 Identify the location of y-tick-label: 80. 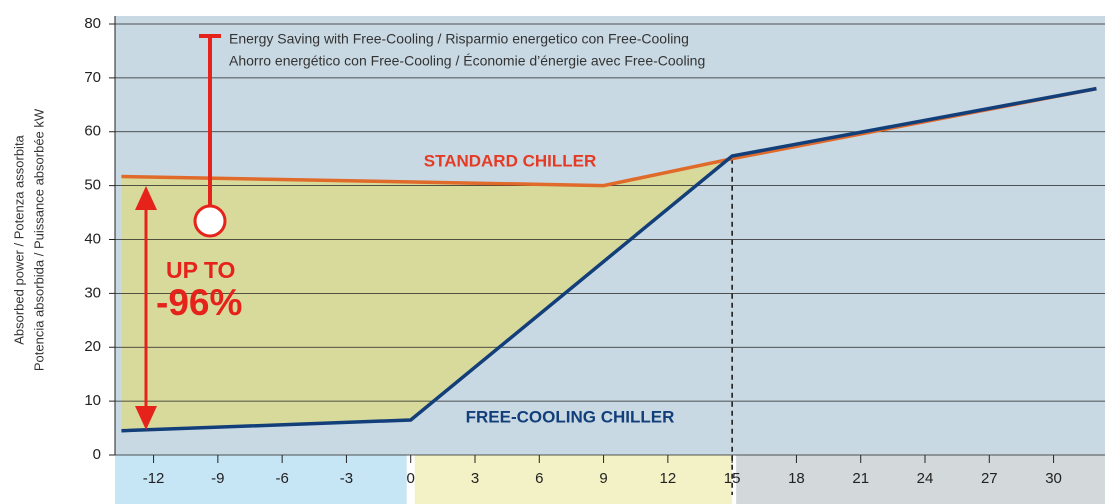
(92, 23).